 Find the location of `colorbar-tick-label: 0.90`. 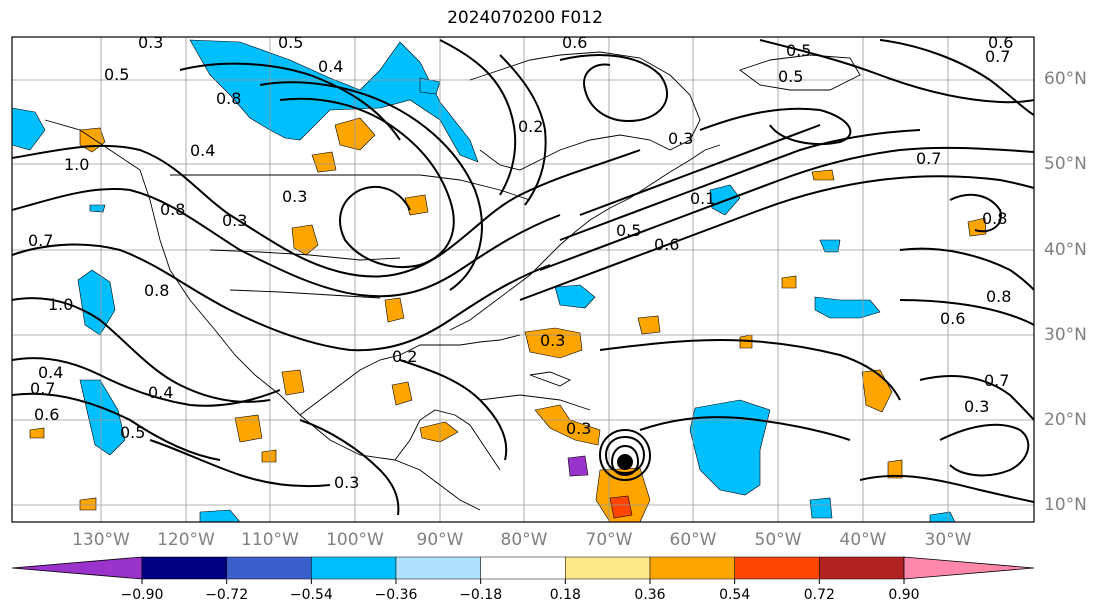

colorbar-tick-label: 0.90 is located at coordinates (903, 595).